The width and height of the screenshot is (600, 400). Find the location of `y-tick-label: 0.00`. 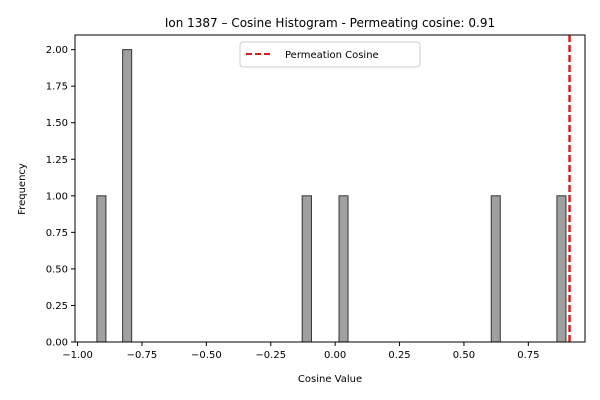

y-tick-label: 0.00 is located at coordinates (57, 343).